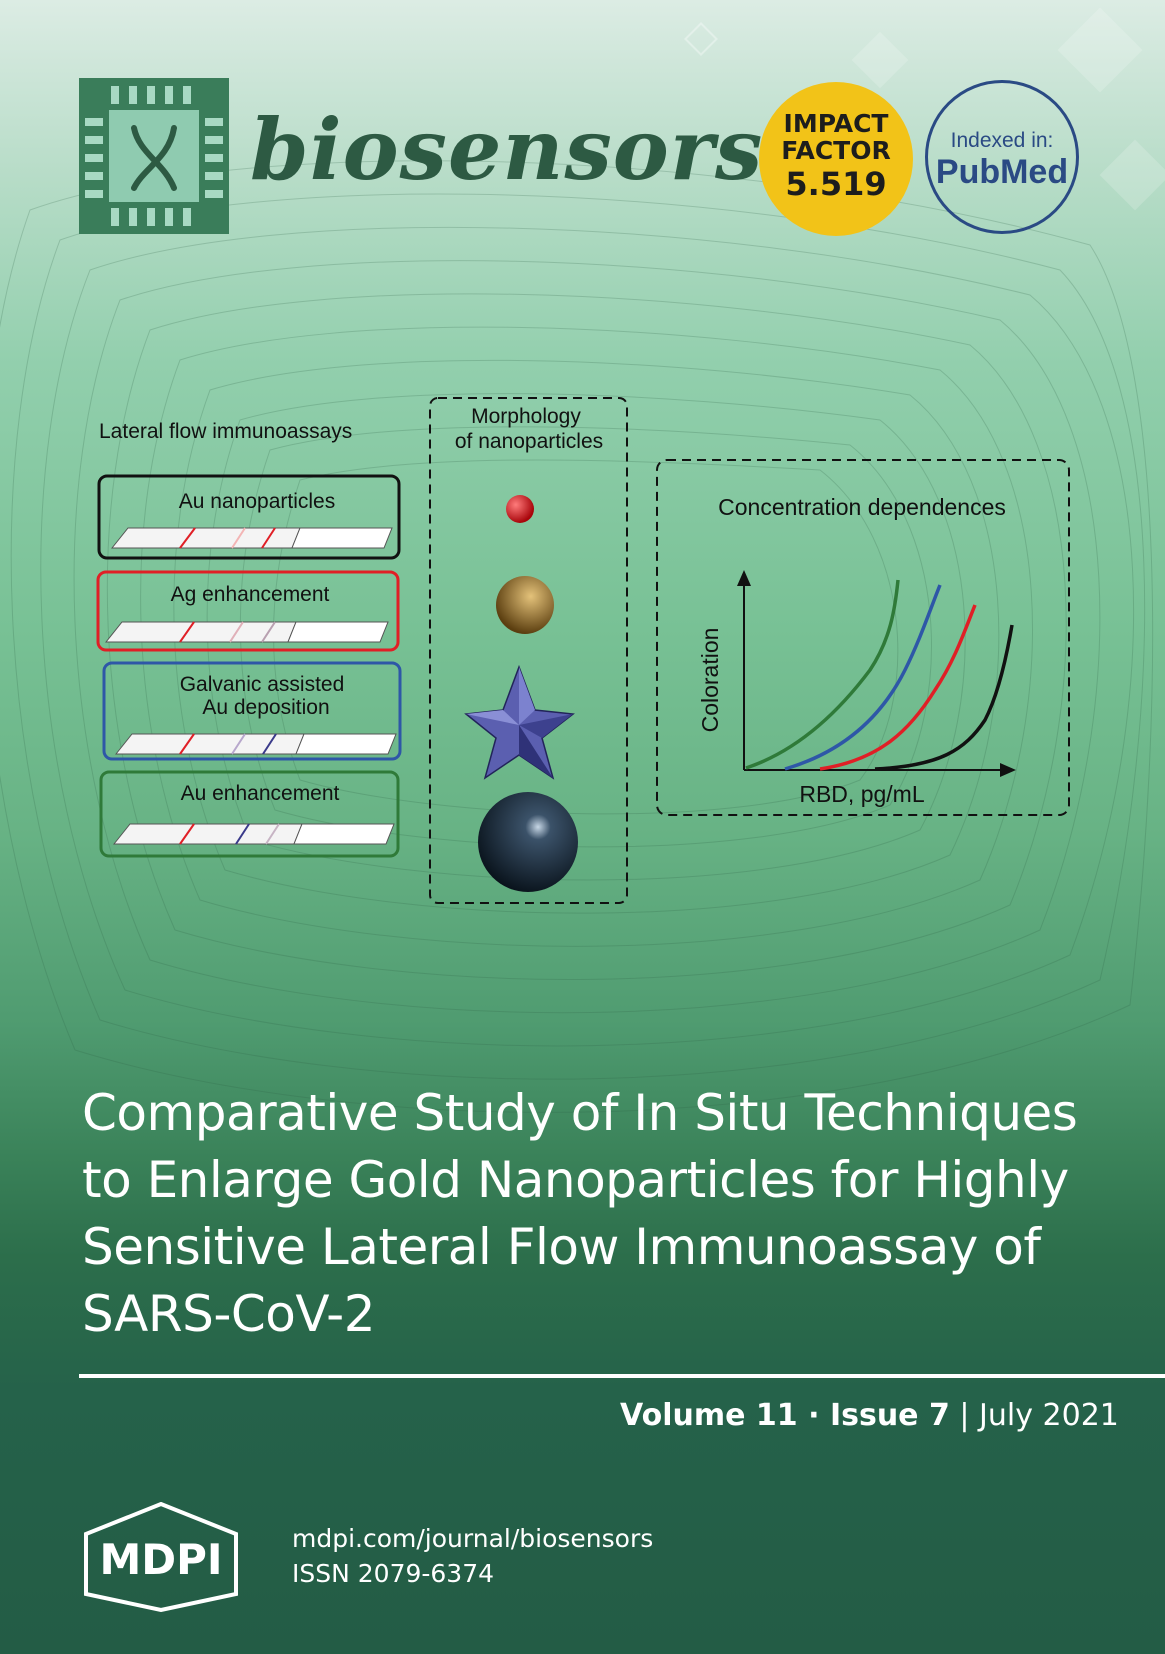 The image size is (1165, 1654). What do you see at coordinates (1008, 770) in the screenshot?
I see `x-axis-arrow-icon` at bounding box center [1008, 770].